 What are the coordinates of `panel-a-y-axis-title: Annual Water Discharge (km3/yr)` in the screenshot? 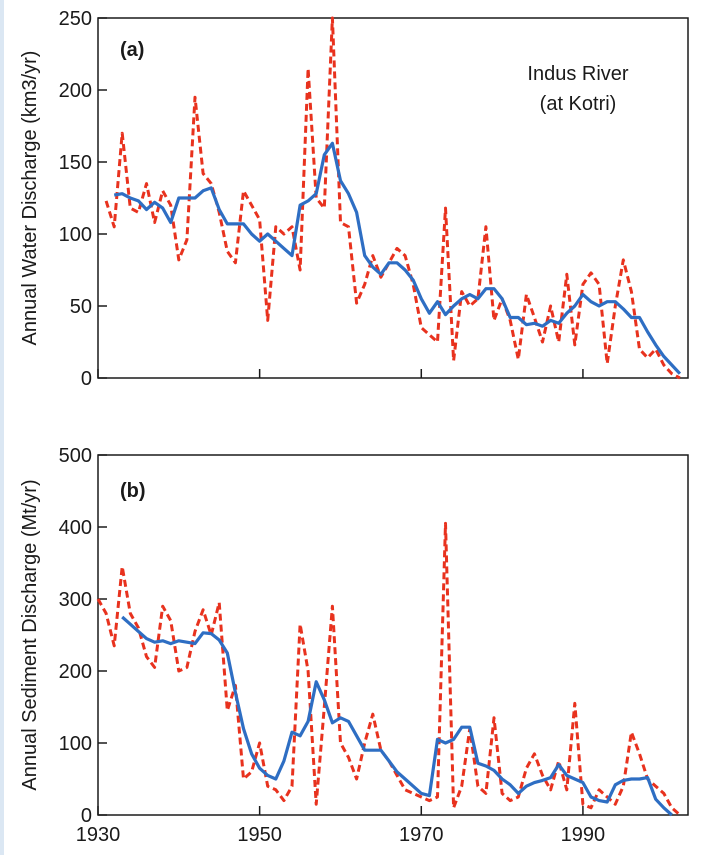 It's located at (30, 198).